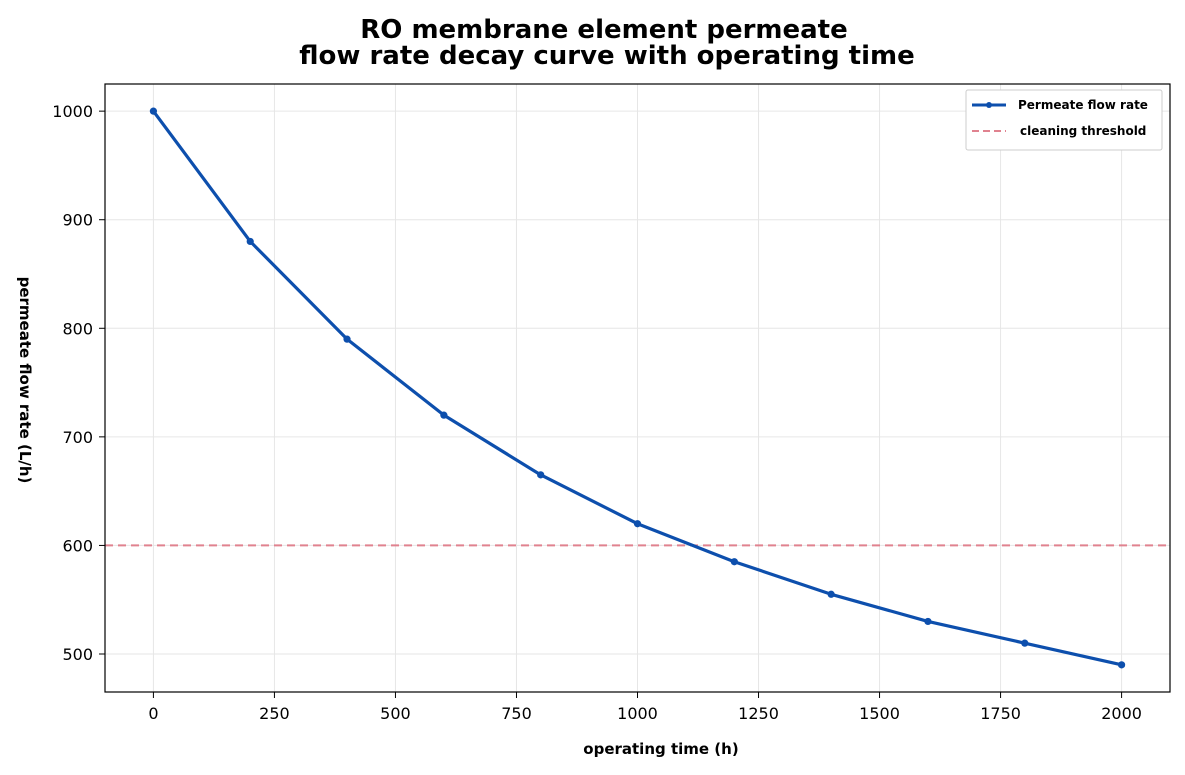 The image size is (1185, 775). Describe the element at coordinates (516, 713) in the screenshot. I see `x-tick-label-750: 750` at that location.